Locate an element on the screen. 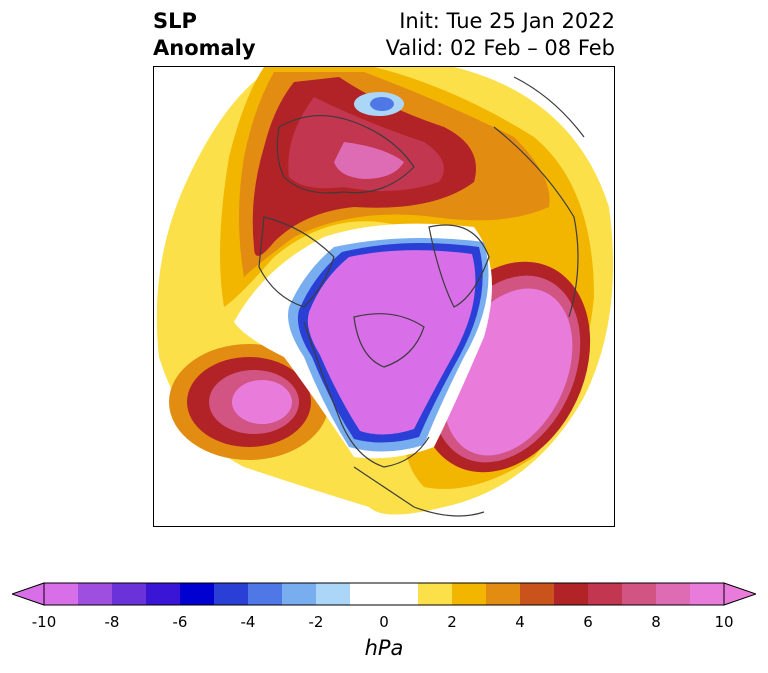 This screenshot has width=768, height=673. north-pacific-high-core is located at coordinates (262, 402).